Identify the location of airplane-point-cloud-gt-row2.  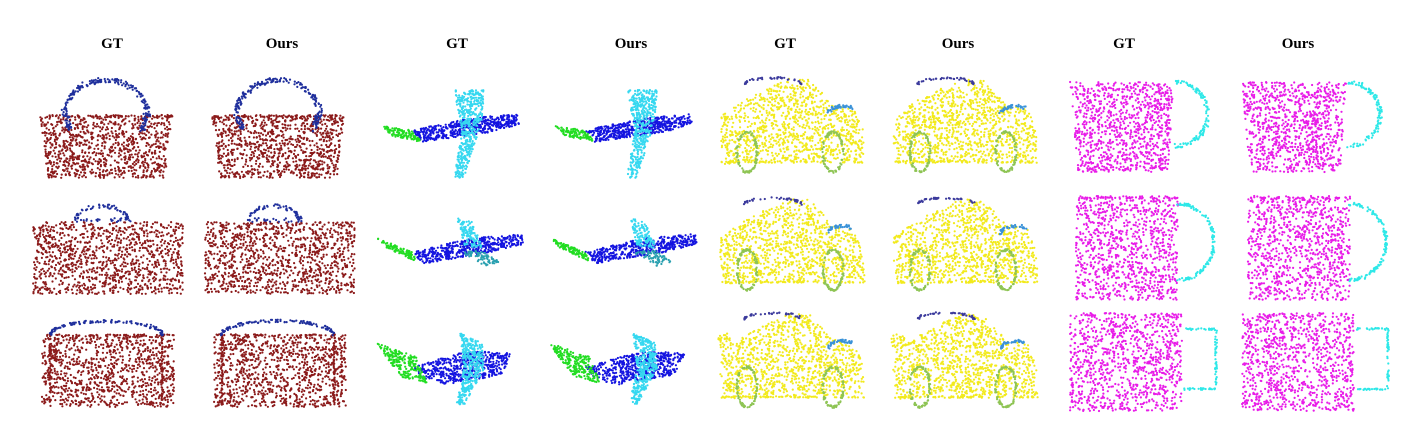
(452, 250).